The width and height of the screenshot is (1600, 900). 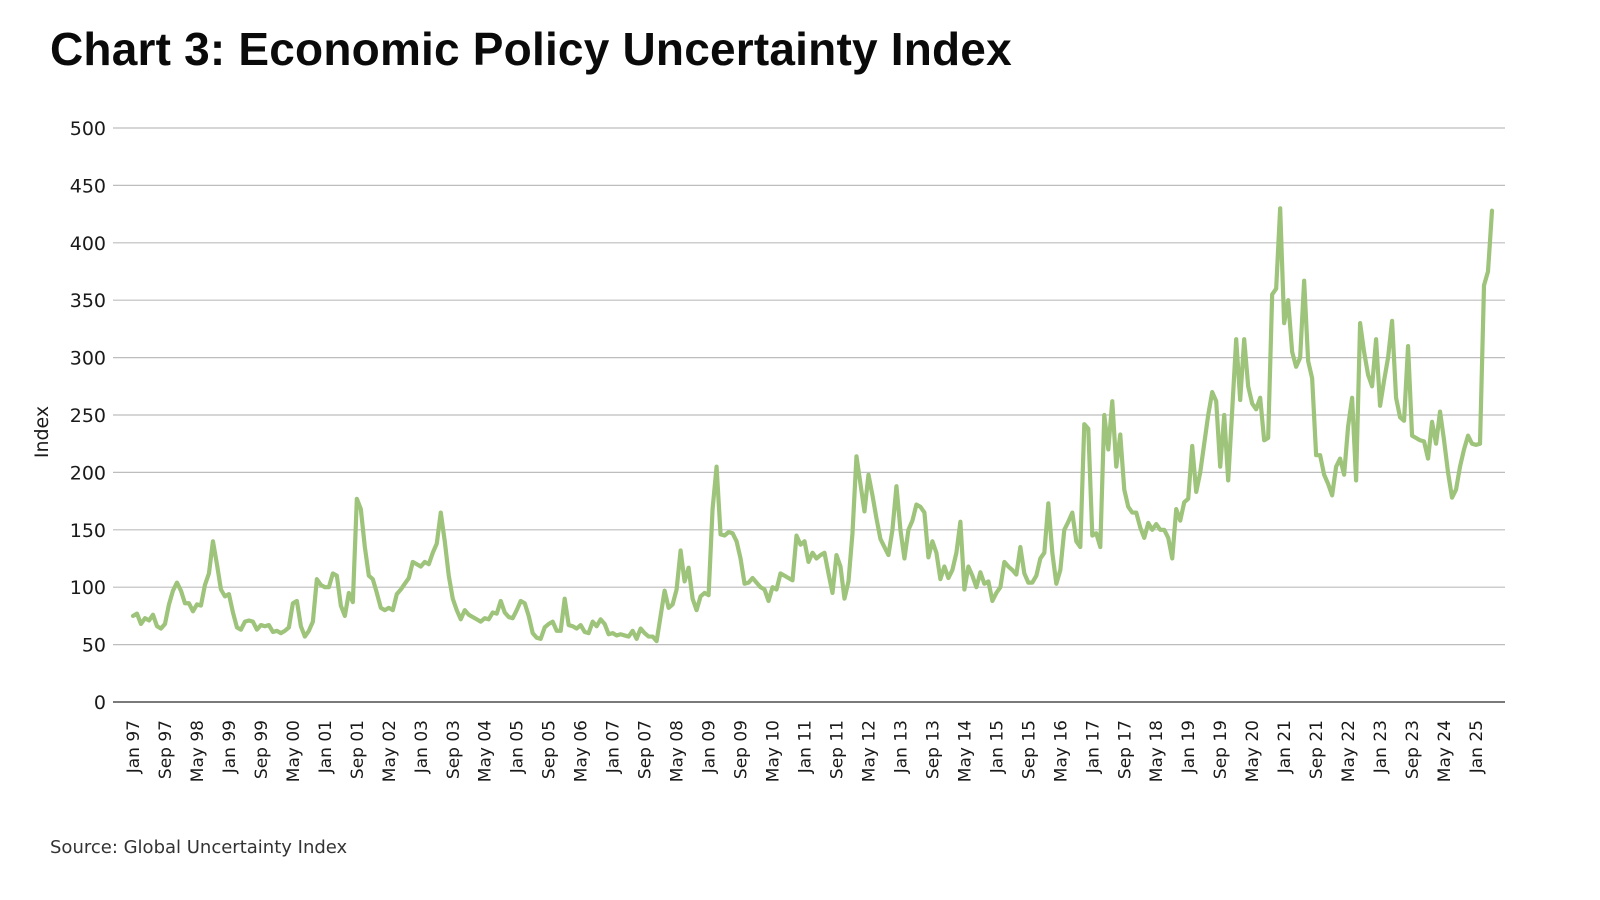 I want to click on y-tick-label: 150, so click(x=88, y=531).